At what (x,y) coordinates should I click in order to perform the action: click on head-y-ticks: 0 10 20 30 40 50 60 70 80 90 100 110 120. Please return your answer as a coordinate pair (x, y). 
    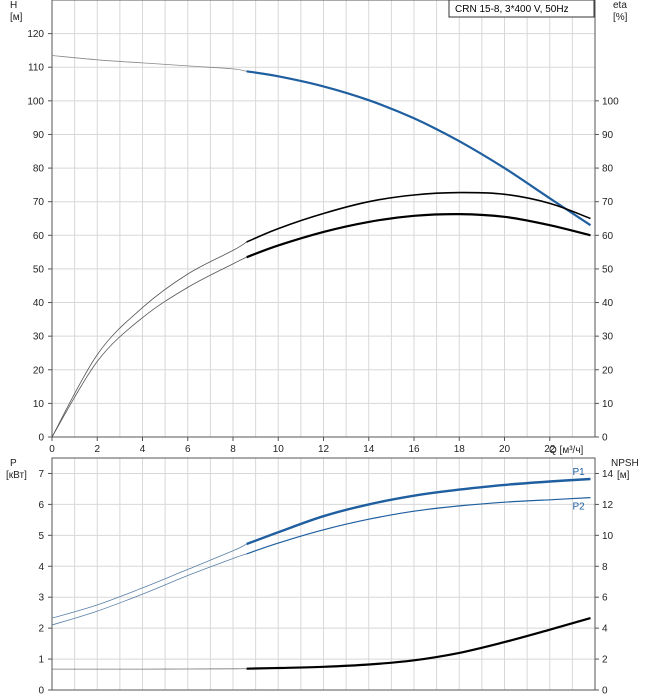
    Looking at the image, I should click on (39, 236).